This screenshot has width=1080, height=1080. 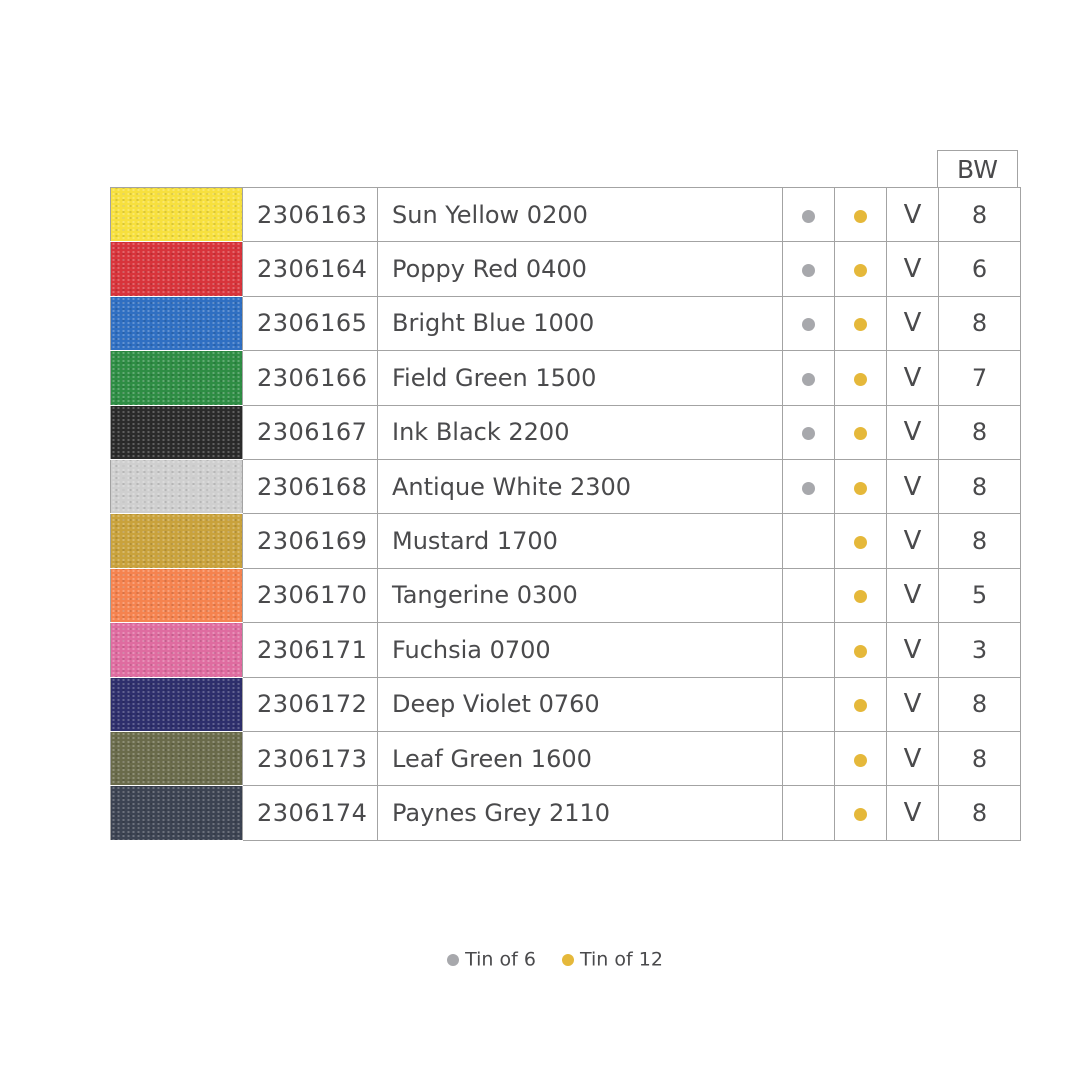 What do you see at coordinates (310, 813) in the screenshot?
I see `product-code: 2306174` at bounding box center [310, 813].